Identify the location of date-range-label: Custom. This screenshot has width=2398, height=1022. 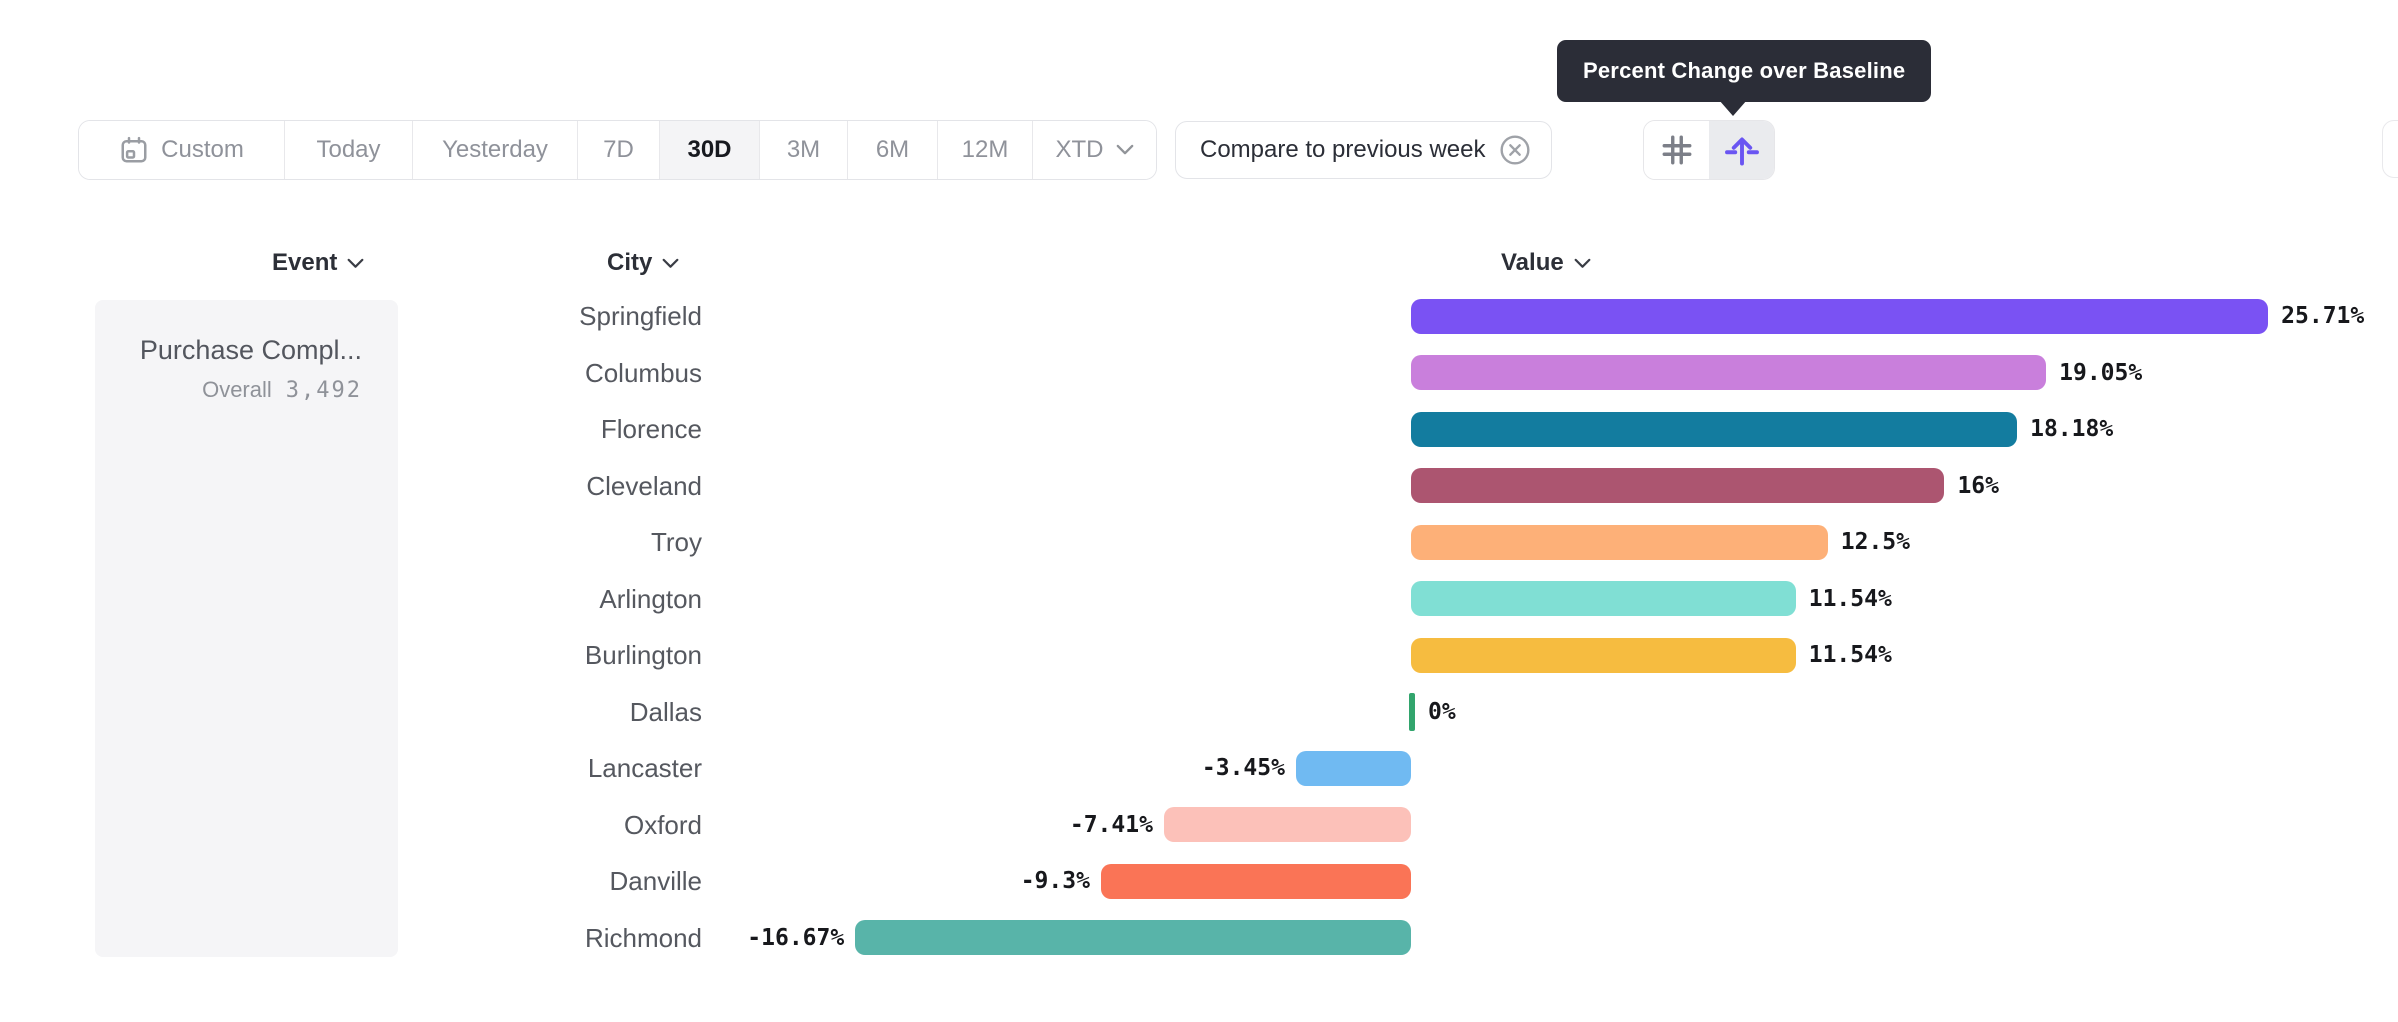
(202, 149).